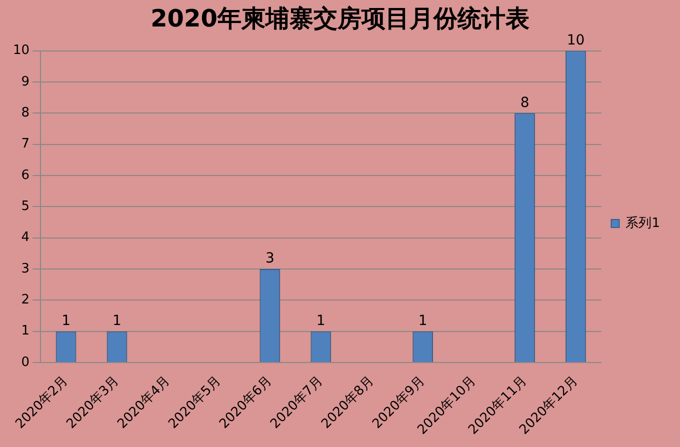 Image resolution: width=680 pixels, height=447 pixels. Describe the element at coordinates (25, 362) in the screenshot. I see `y-tick-label: 0` at that location.